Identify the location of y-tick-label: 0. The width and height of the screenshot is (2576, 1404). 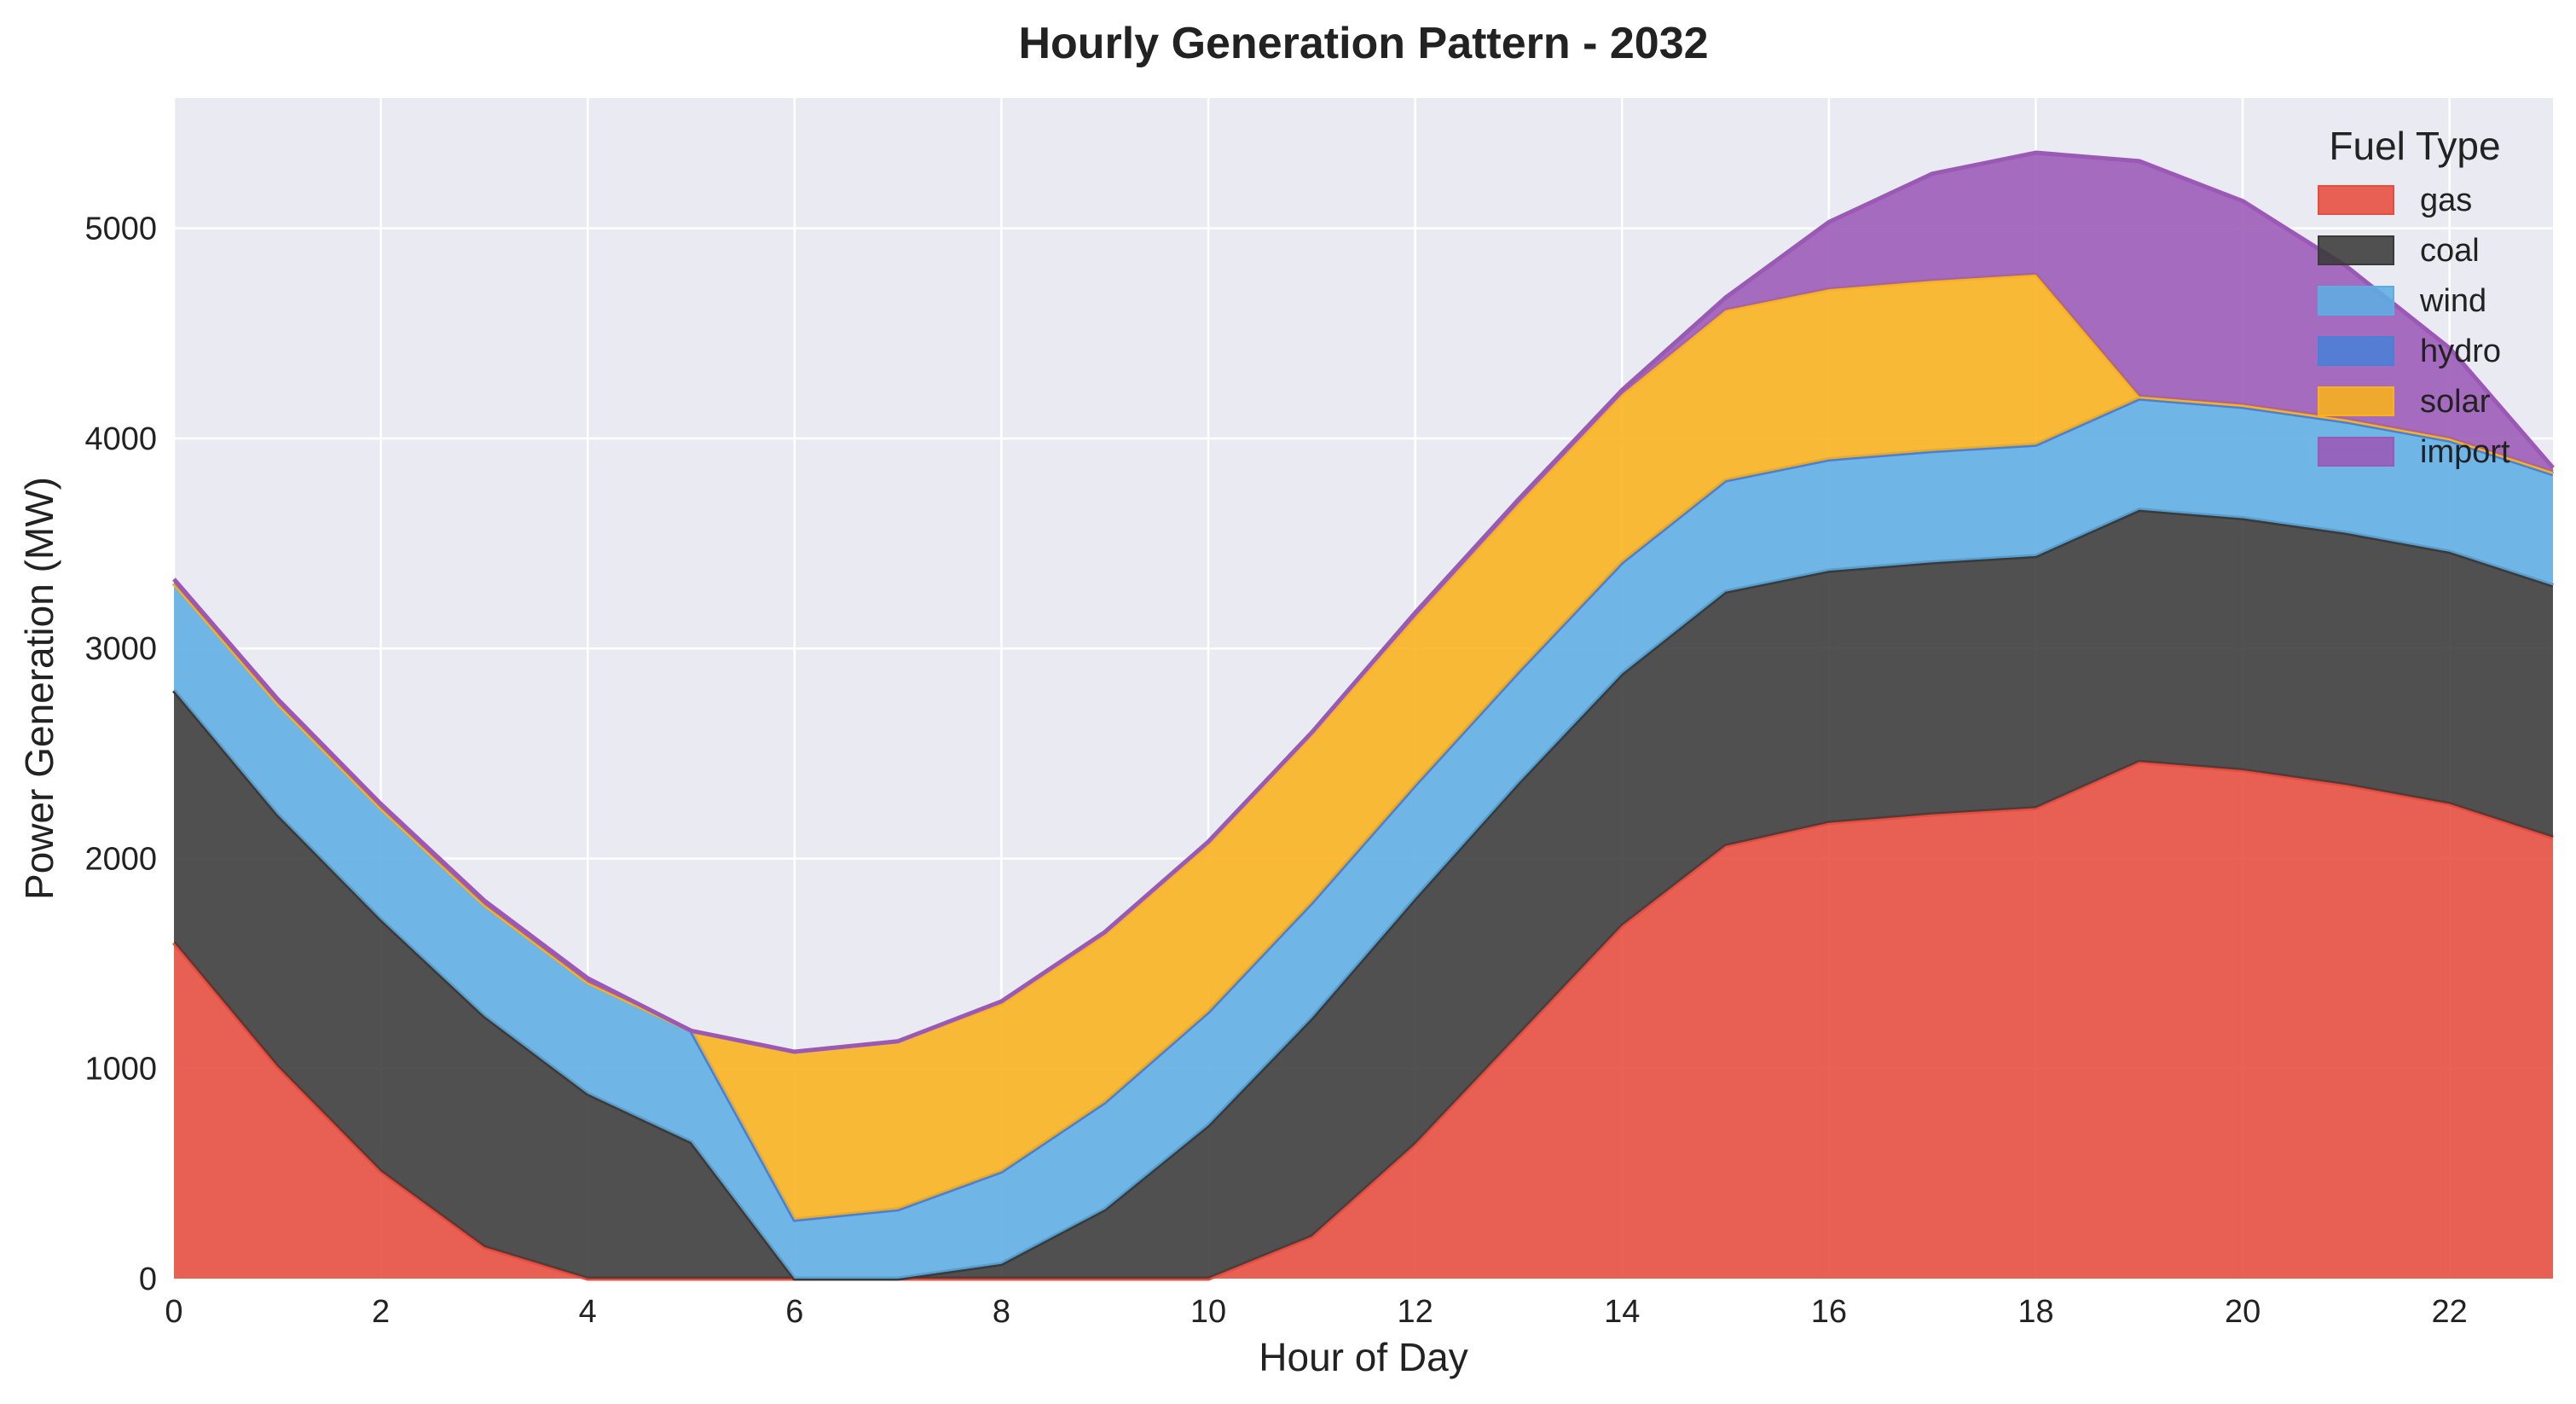
(148, 1279).